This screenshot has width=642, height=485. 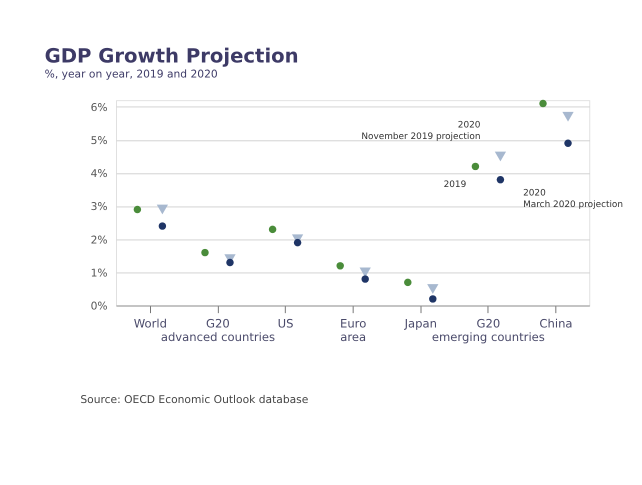 I want to click on y-tick-label: 0%, so click(x=99, y=306).